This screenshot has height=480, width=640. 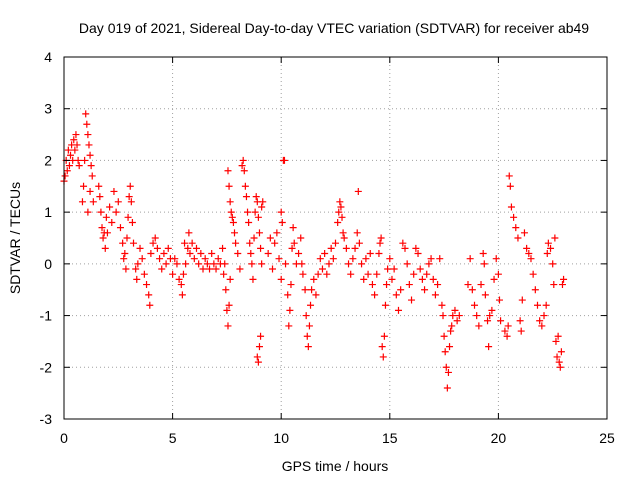 What do you see at coordinates (390, 438) in the screenshot?
I see `x-tick-label: 15` at bounding box center [390, 438].